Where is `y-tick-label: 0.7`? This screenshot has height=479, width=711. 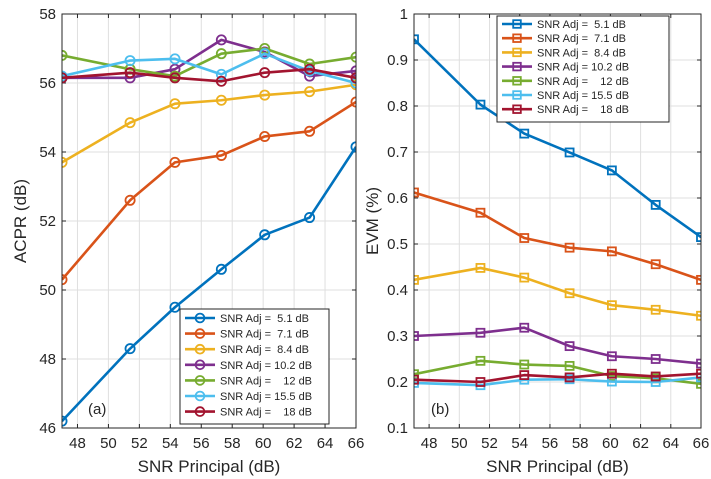 y-tick-label: 0.7 is located at coordinates (397, 152).